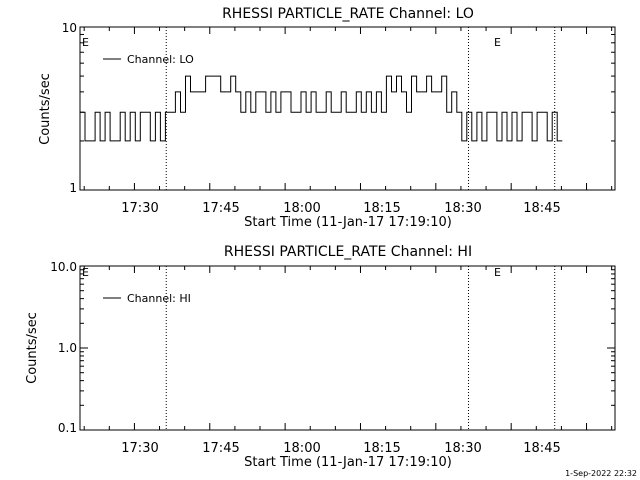 Image resolution: width=640 pixels, height=480 pixels. Describe the element at coordinates (32, 348) in the screenshot. I see `panel-hi-ylabel: Counts/sec` at that location.